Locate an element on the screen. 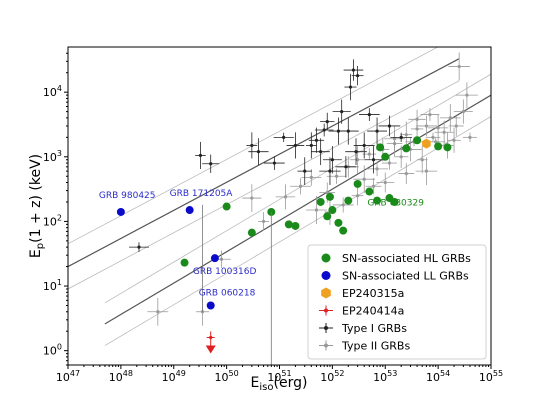  legend-label: Type I GRBs is located at coordinates (374, 328).